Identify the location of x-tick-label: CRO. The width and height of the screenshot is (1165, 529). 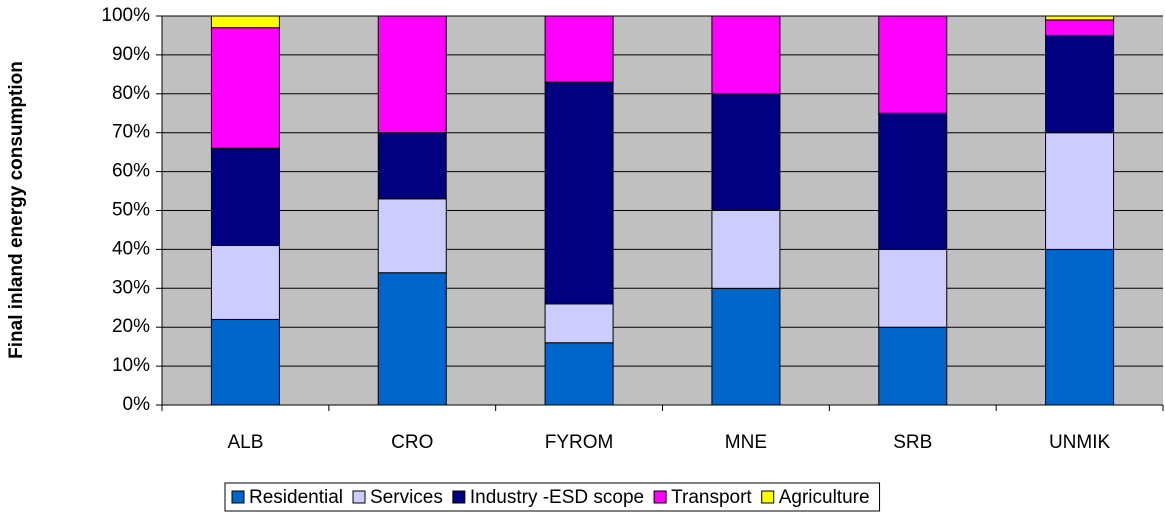
(412, 442).